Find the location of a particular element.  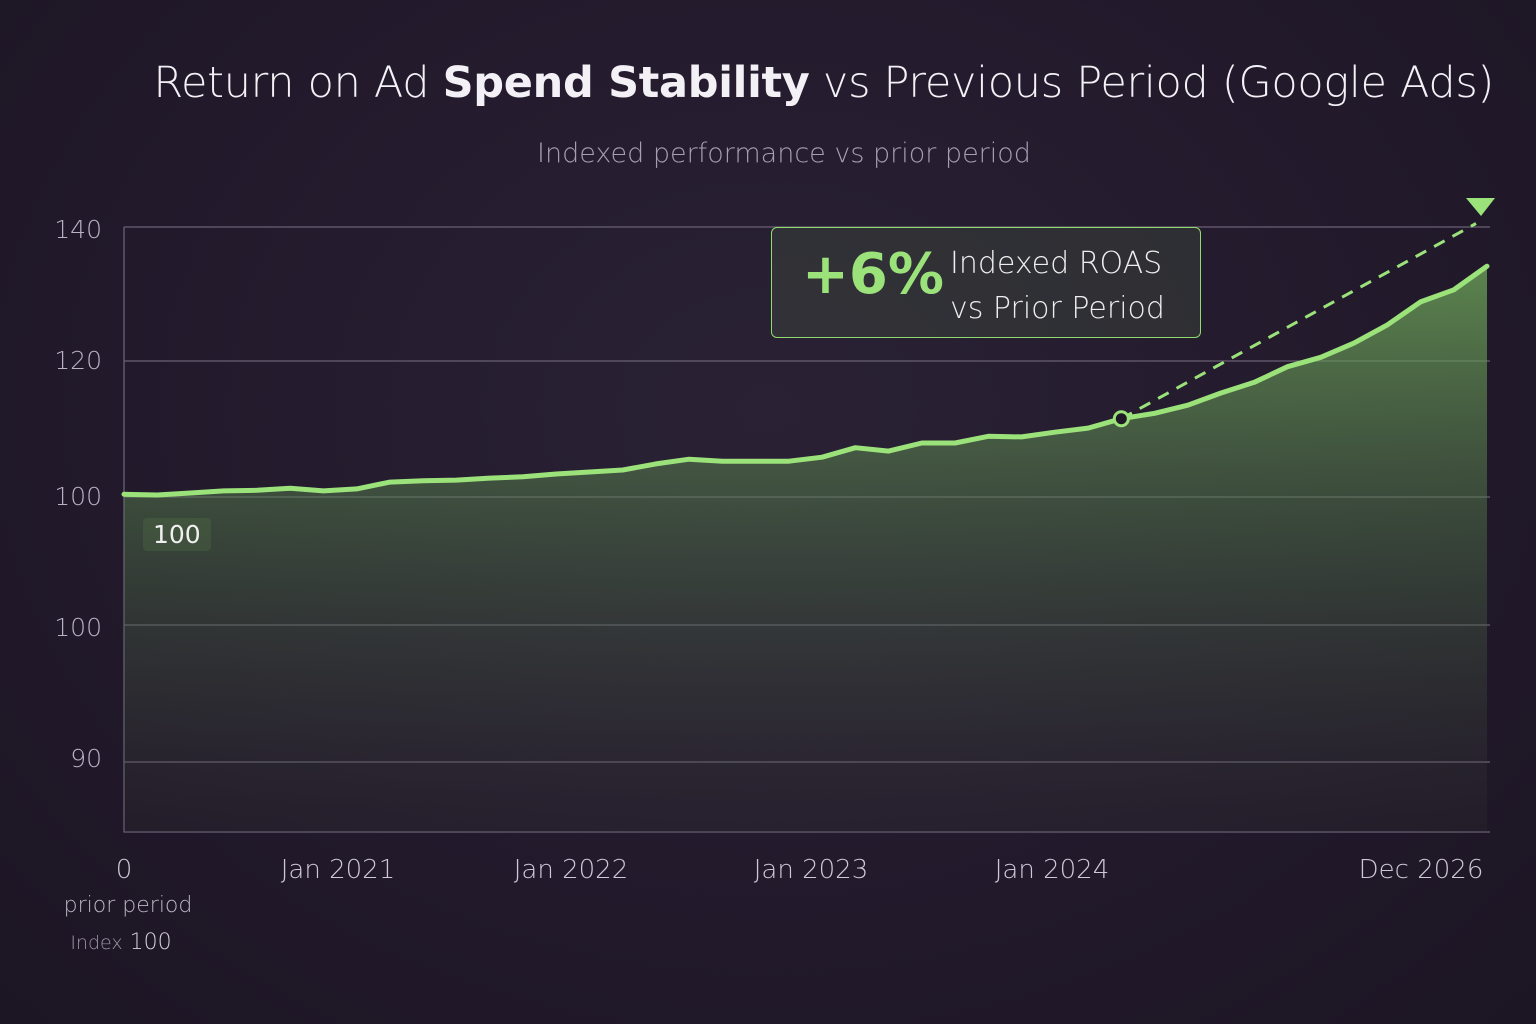

x-tick-label: Jan 2021 is located at coordinates (338, 870).